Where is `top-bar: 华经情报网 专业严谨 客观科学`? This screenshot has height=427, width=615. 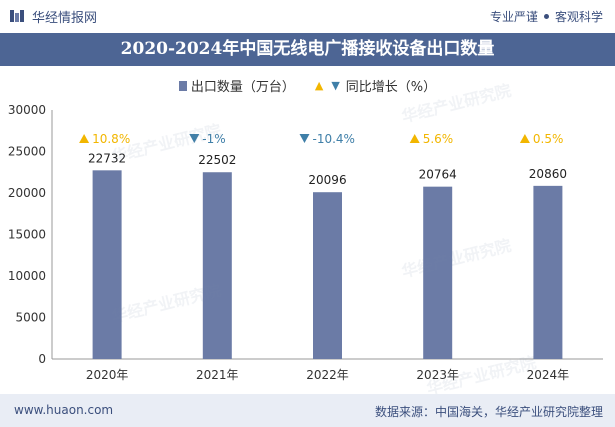
top-bar: 华经情报网 专业严谨 客观科学 is located at coordinates (307, 16).